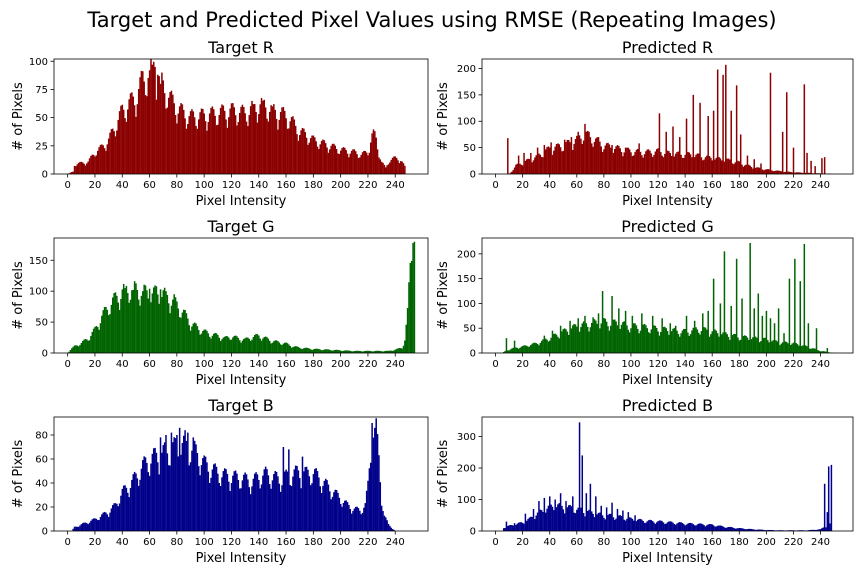 Image resolution: width=864 pixels, height=576 pixels. What do you see at coordinates (712, 185) in the screenshot?
I see `x-tick-label: 160` at bounding box center [712, 185].